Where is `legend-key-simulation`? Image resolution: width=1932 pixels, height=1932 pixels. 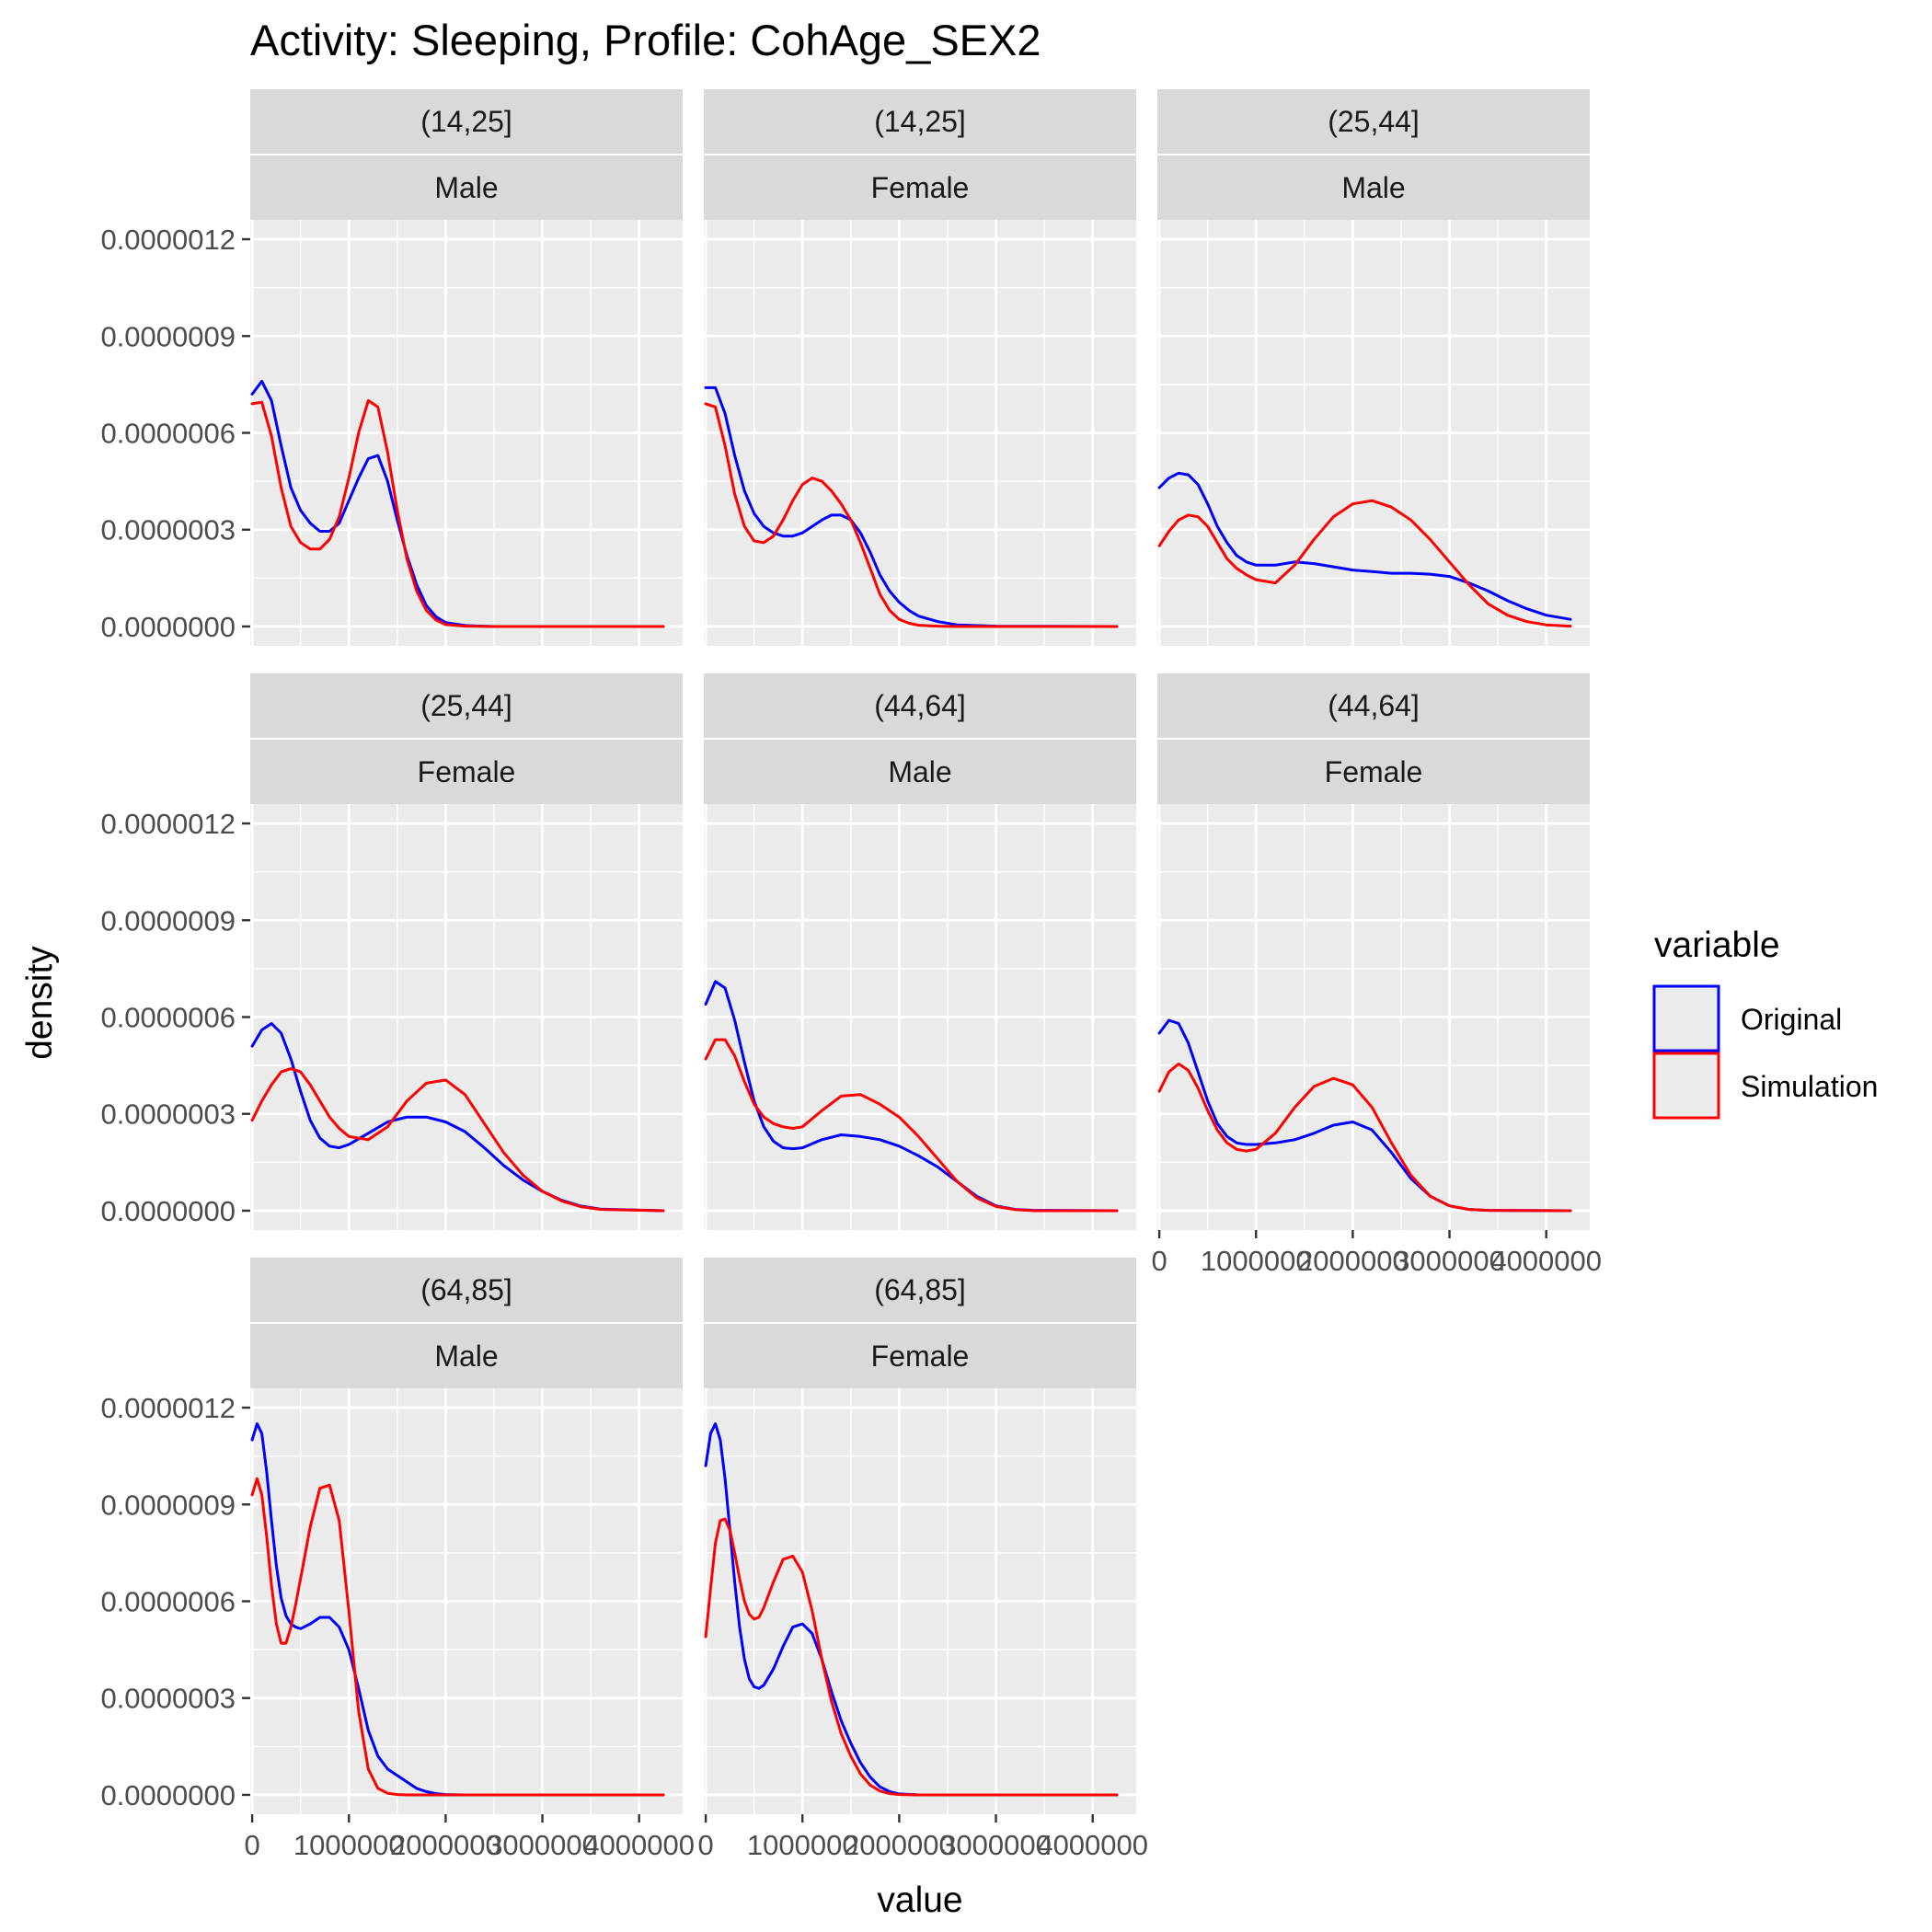
legend-key-simulation is located at coordinates (1686, 1086).